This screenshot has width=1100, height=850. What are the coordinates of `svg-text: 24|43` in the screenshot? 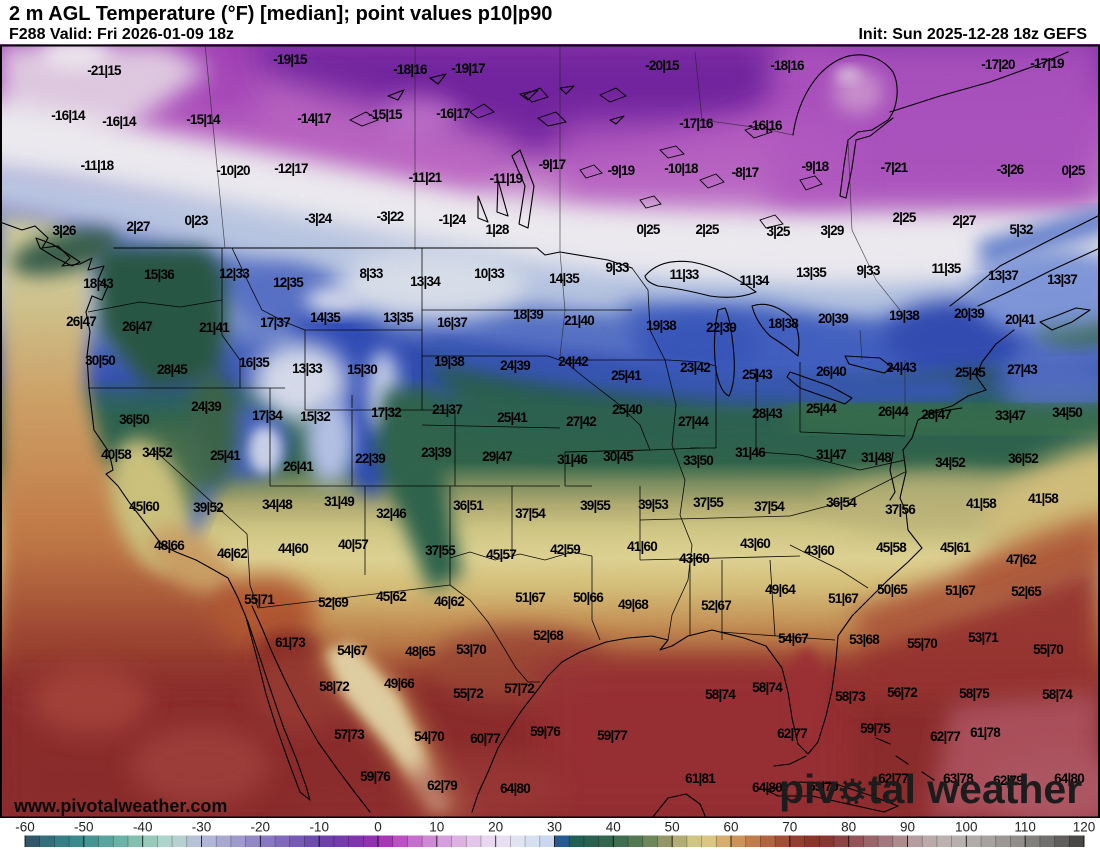 It's located at (901, 367).